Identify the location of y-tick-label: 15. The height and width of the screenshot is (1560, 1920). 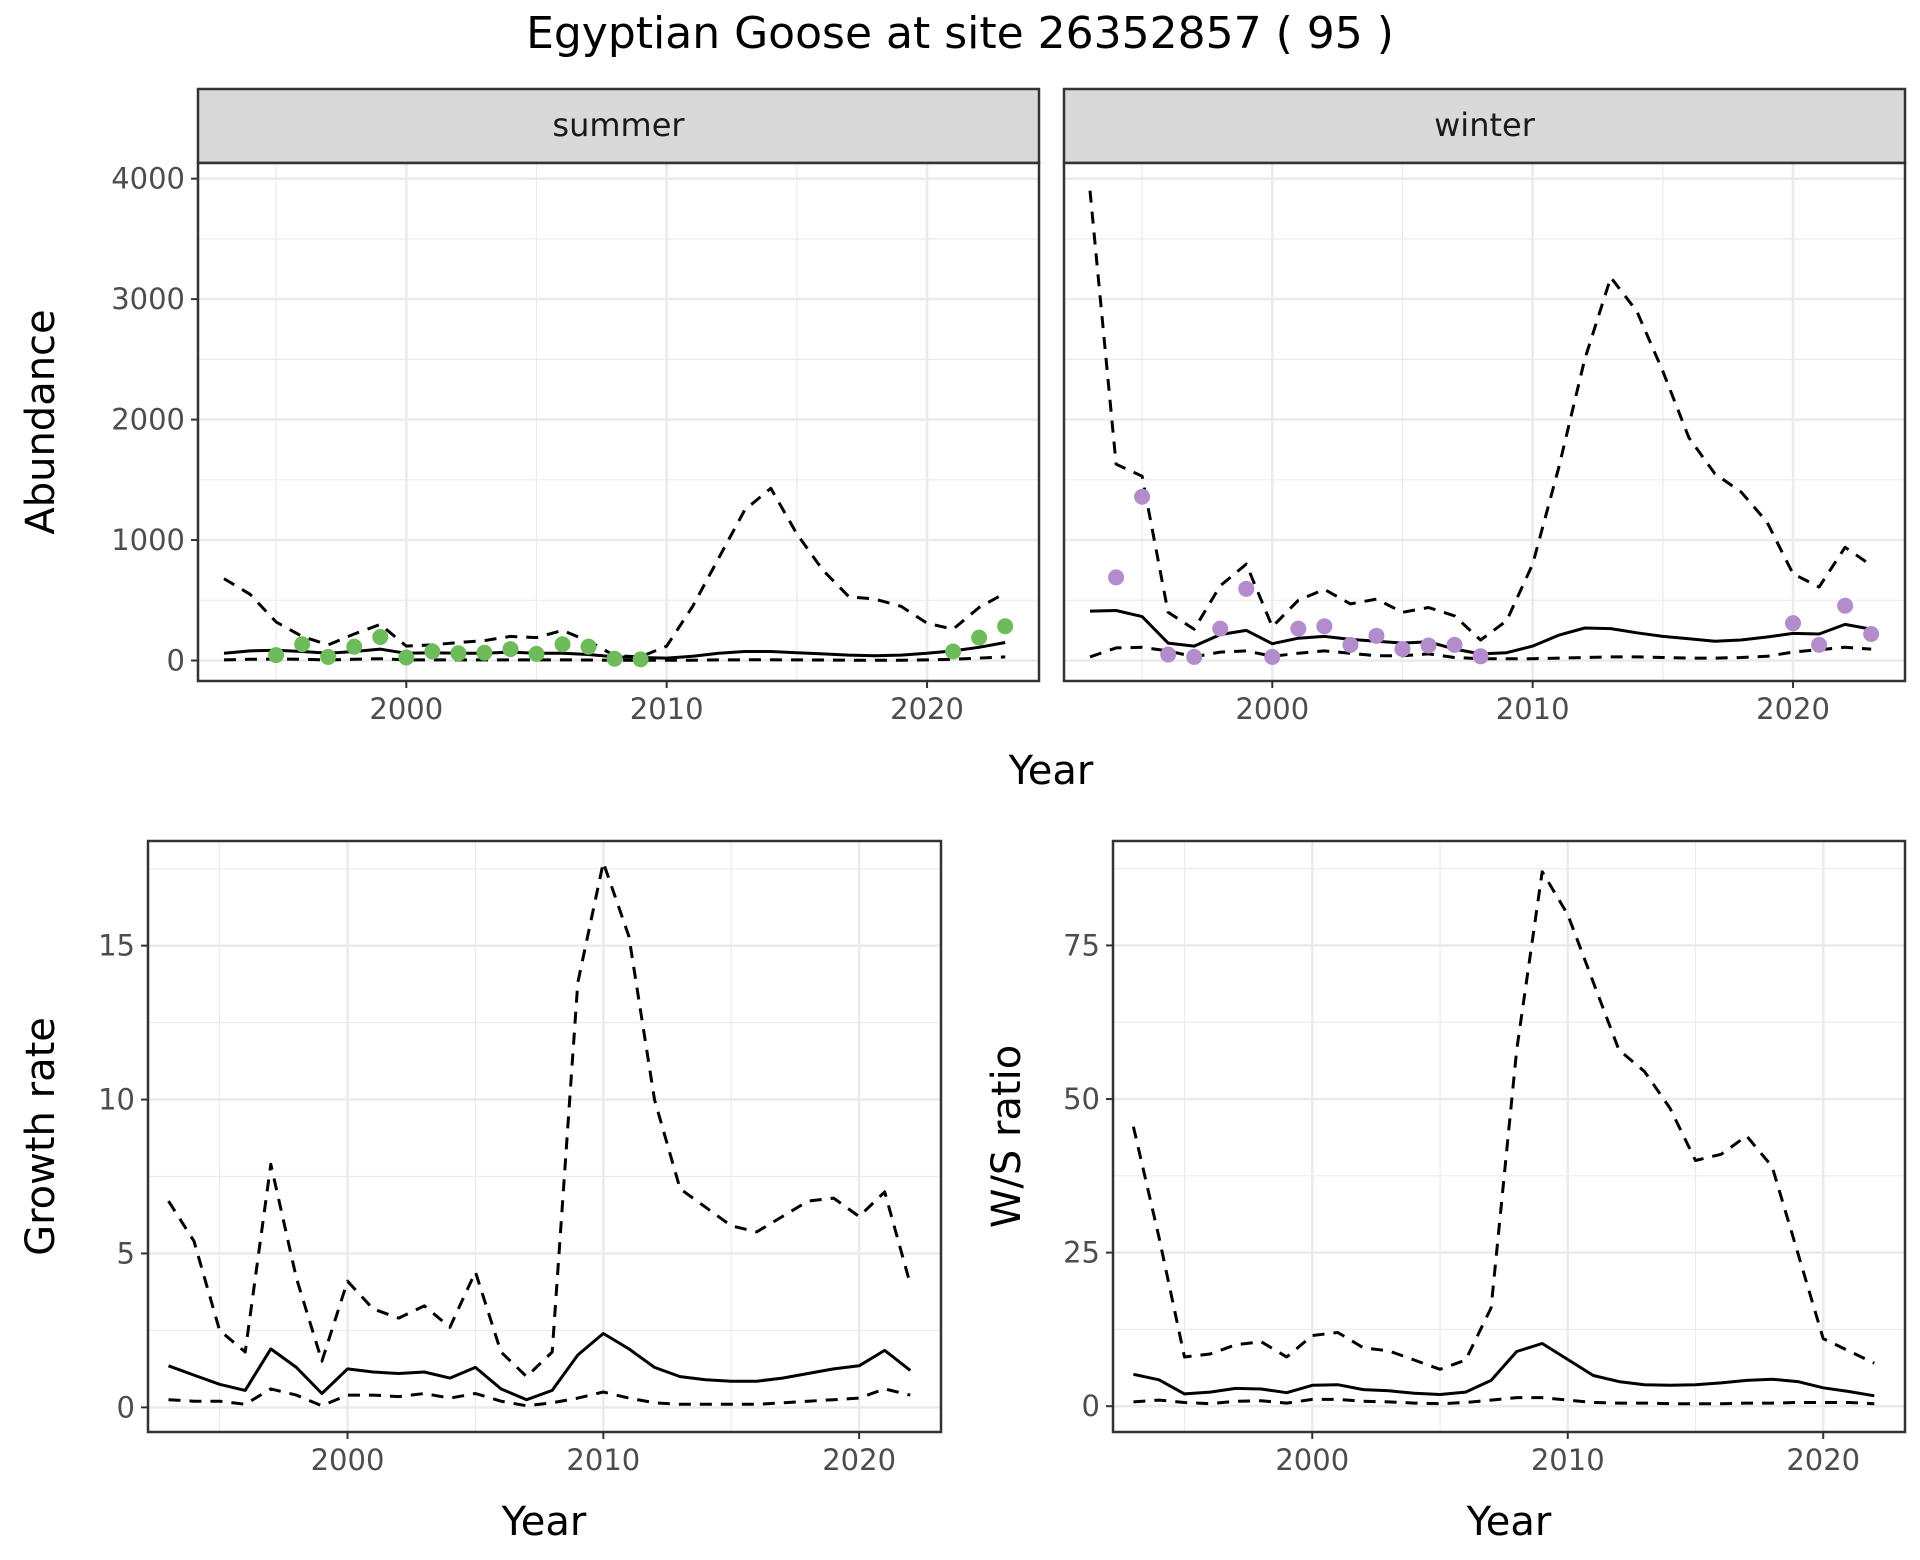
(116, 946).